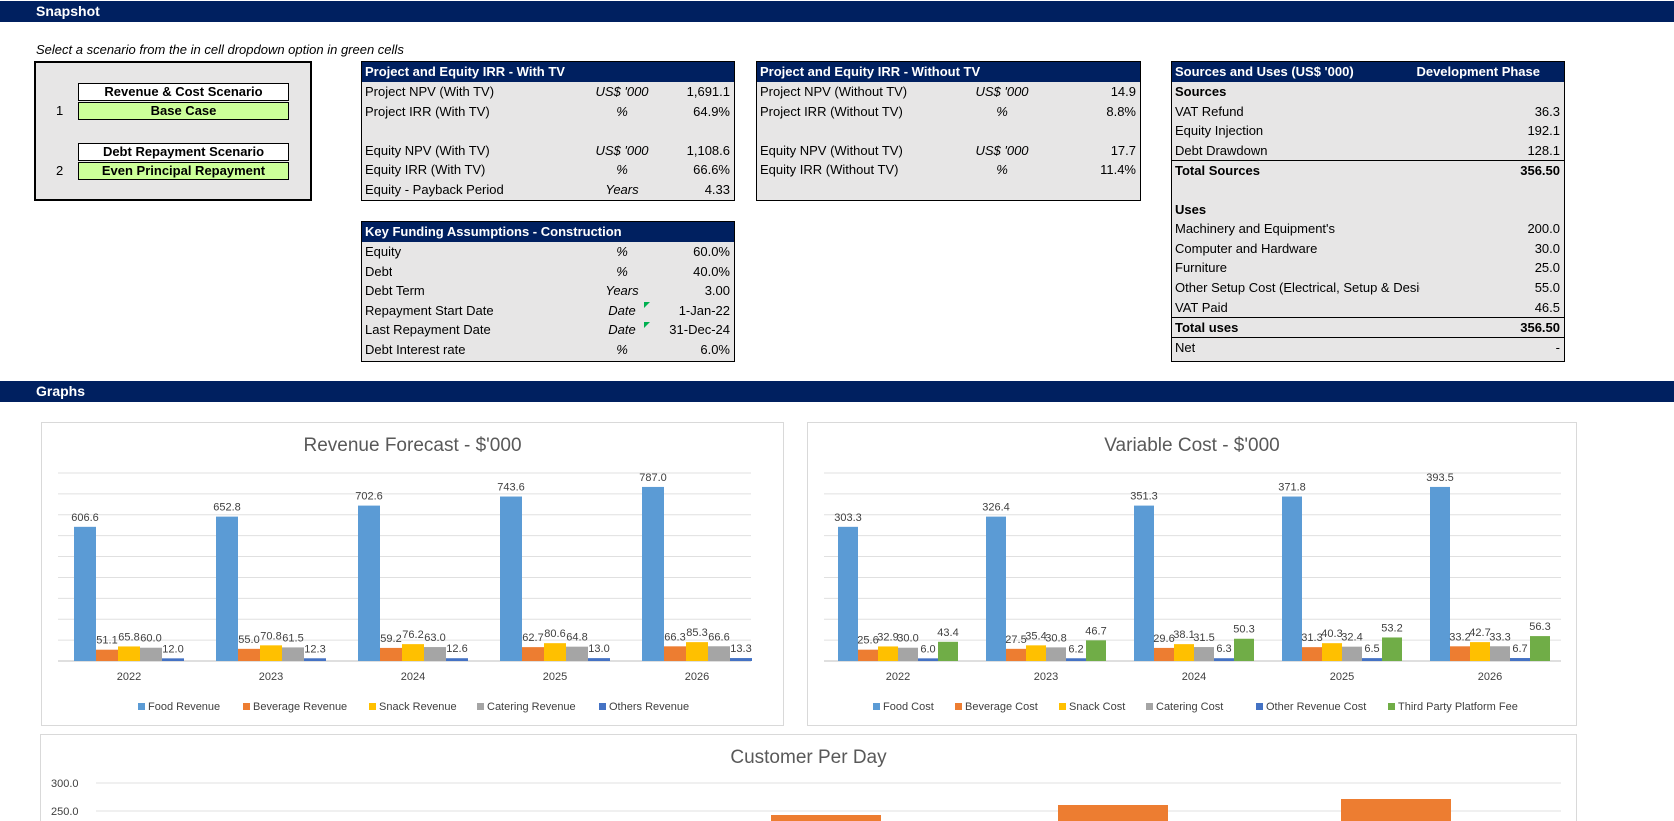  What do you see at coordinates (1547, 268) in the screenshot?
I see `row-value: 25.0` at bounding box center [1547, 268].